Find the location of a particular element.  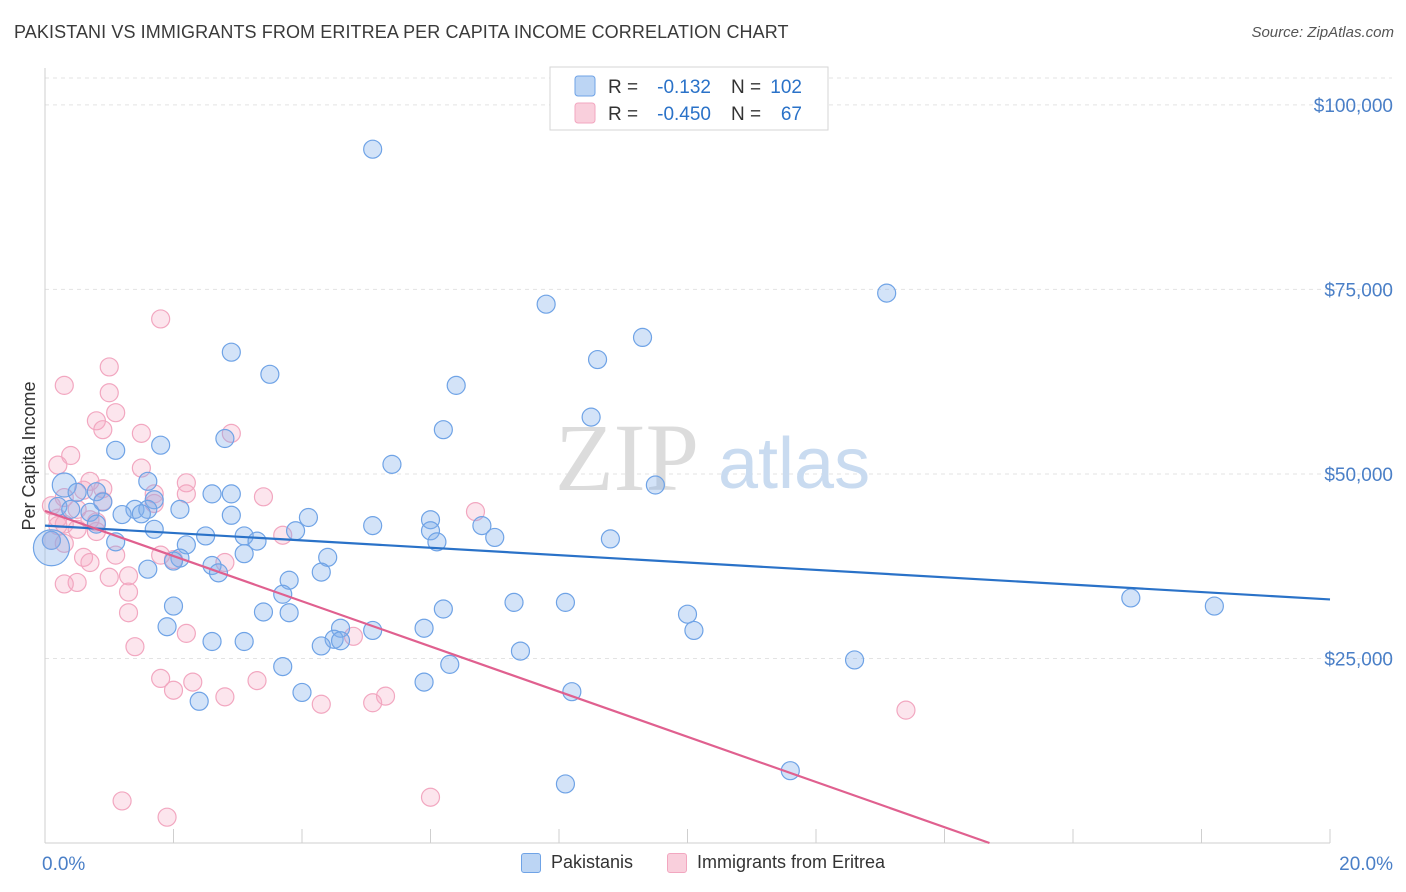

legend-label-pakistanis: Pakistanis is located at coordinates (591, 862).